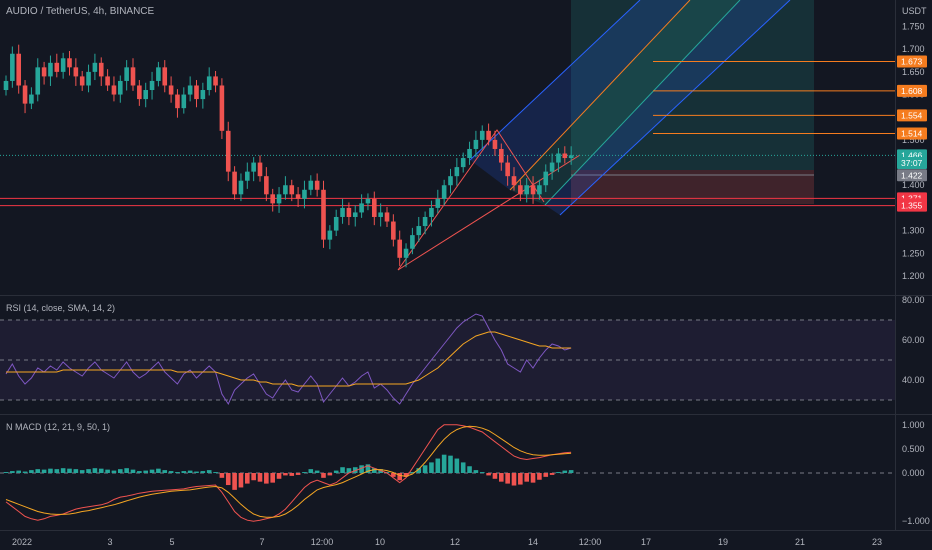 This screenshot has width=932, height=550. Describe the element at coordinates (489, 212) in the screenshot. I see `trend-base-line` at that location.